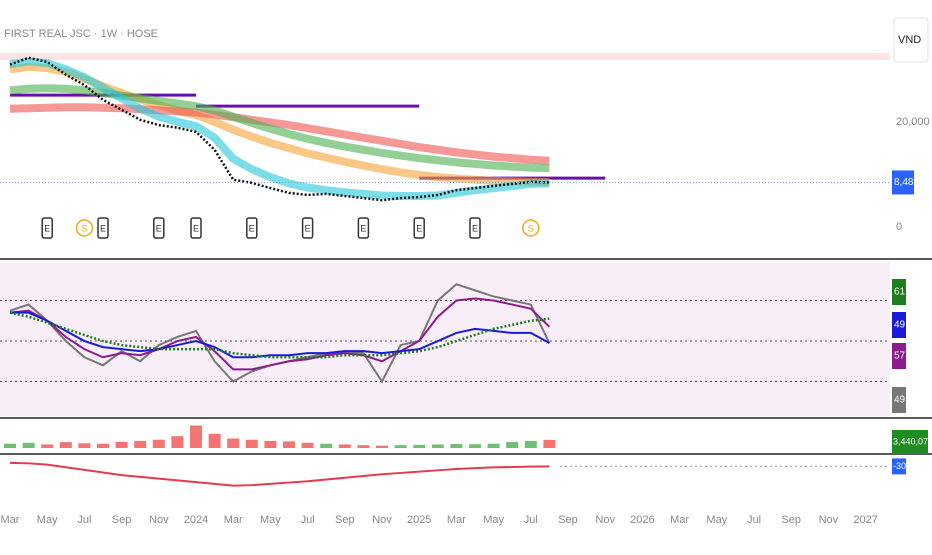  What do you see at coordinates (81, 34) in the screenshot?
I see `chart-title: FIRST REAL JSC · 1W · HOSE` at bounding box center [81, 34].